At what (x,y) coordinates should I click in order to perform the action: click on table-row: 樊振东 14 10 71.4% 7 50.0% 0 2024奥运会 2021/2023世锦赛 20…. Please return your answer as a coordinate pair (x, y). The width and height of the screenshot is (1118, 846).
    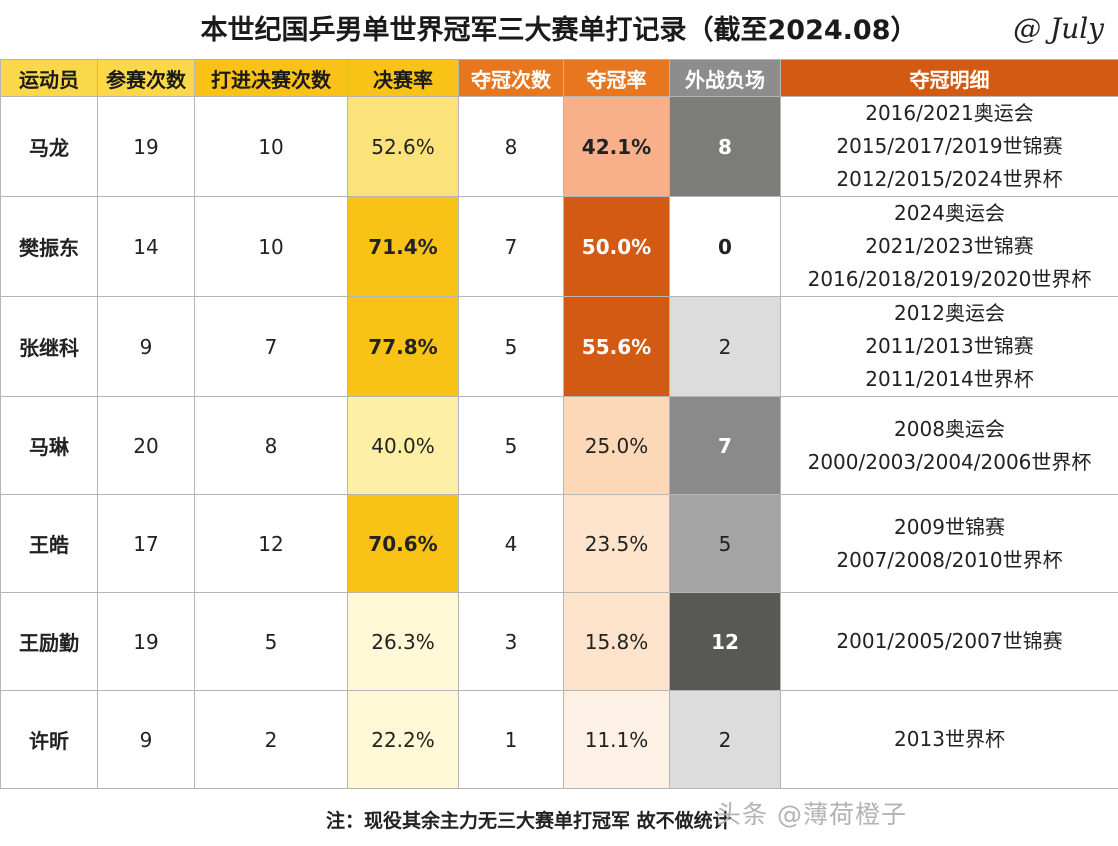
    Looking at the image, I should click on (559, 246).